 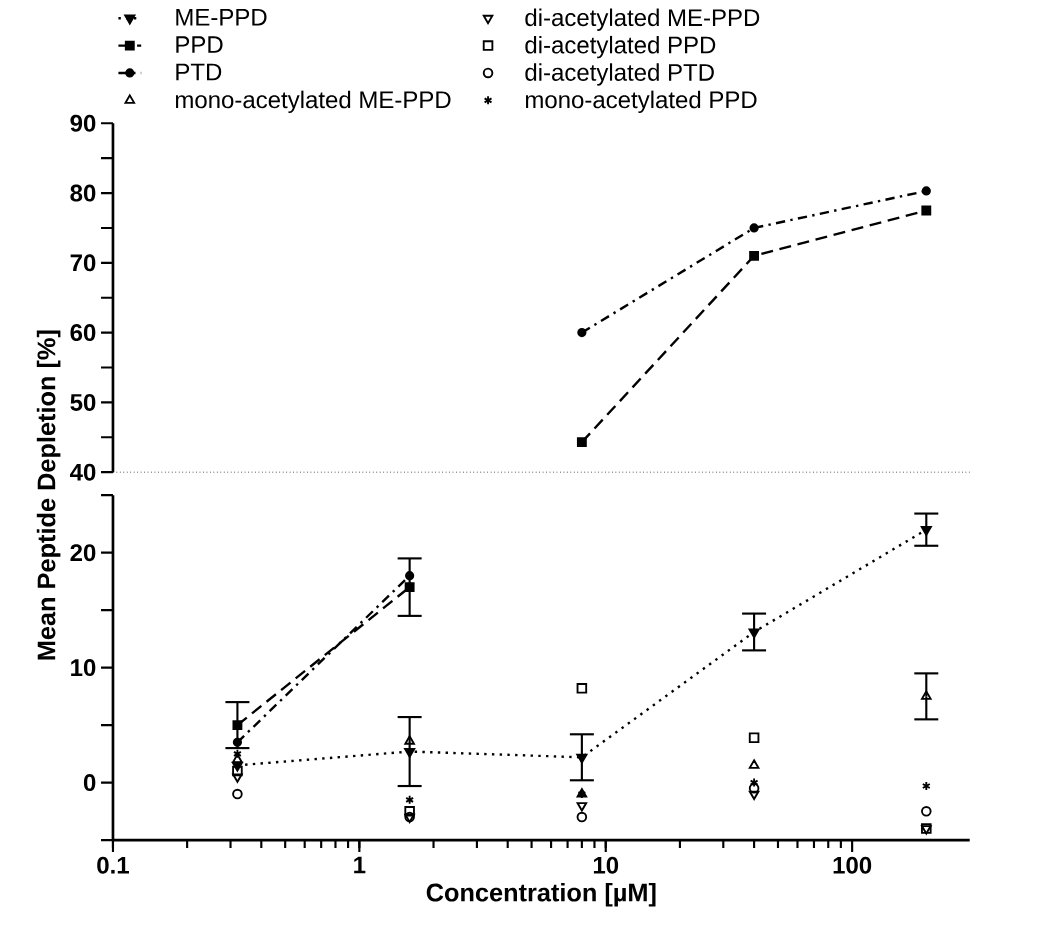 What do you see at coordinates (852, 865) in the screenshot?
I see `x-tick-label: 100` at bounding box center [852, 865].